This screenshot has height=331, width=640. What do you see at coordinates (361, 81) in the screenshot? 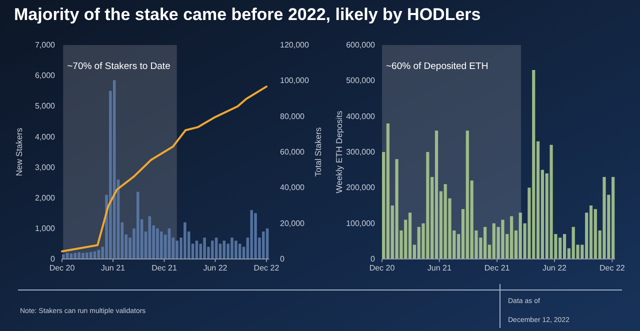
I see `y-tick-label: 500,000` at bounding box center [361, 81].